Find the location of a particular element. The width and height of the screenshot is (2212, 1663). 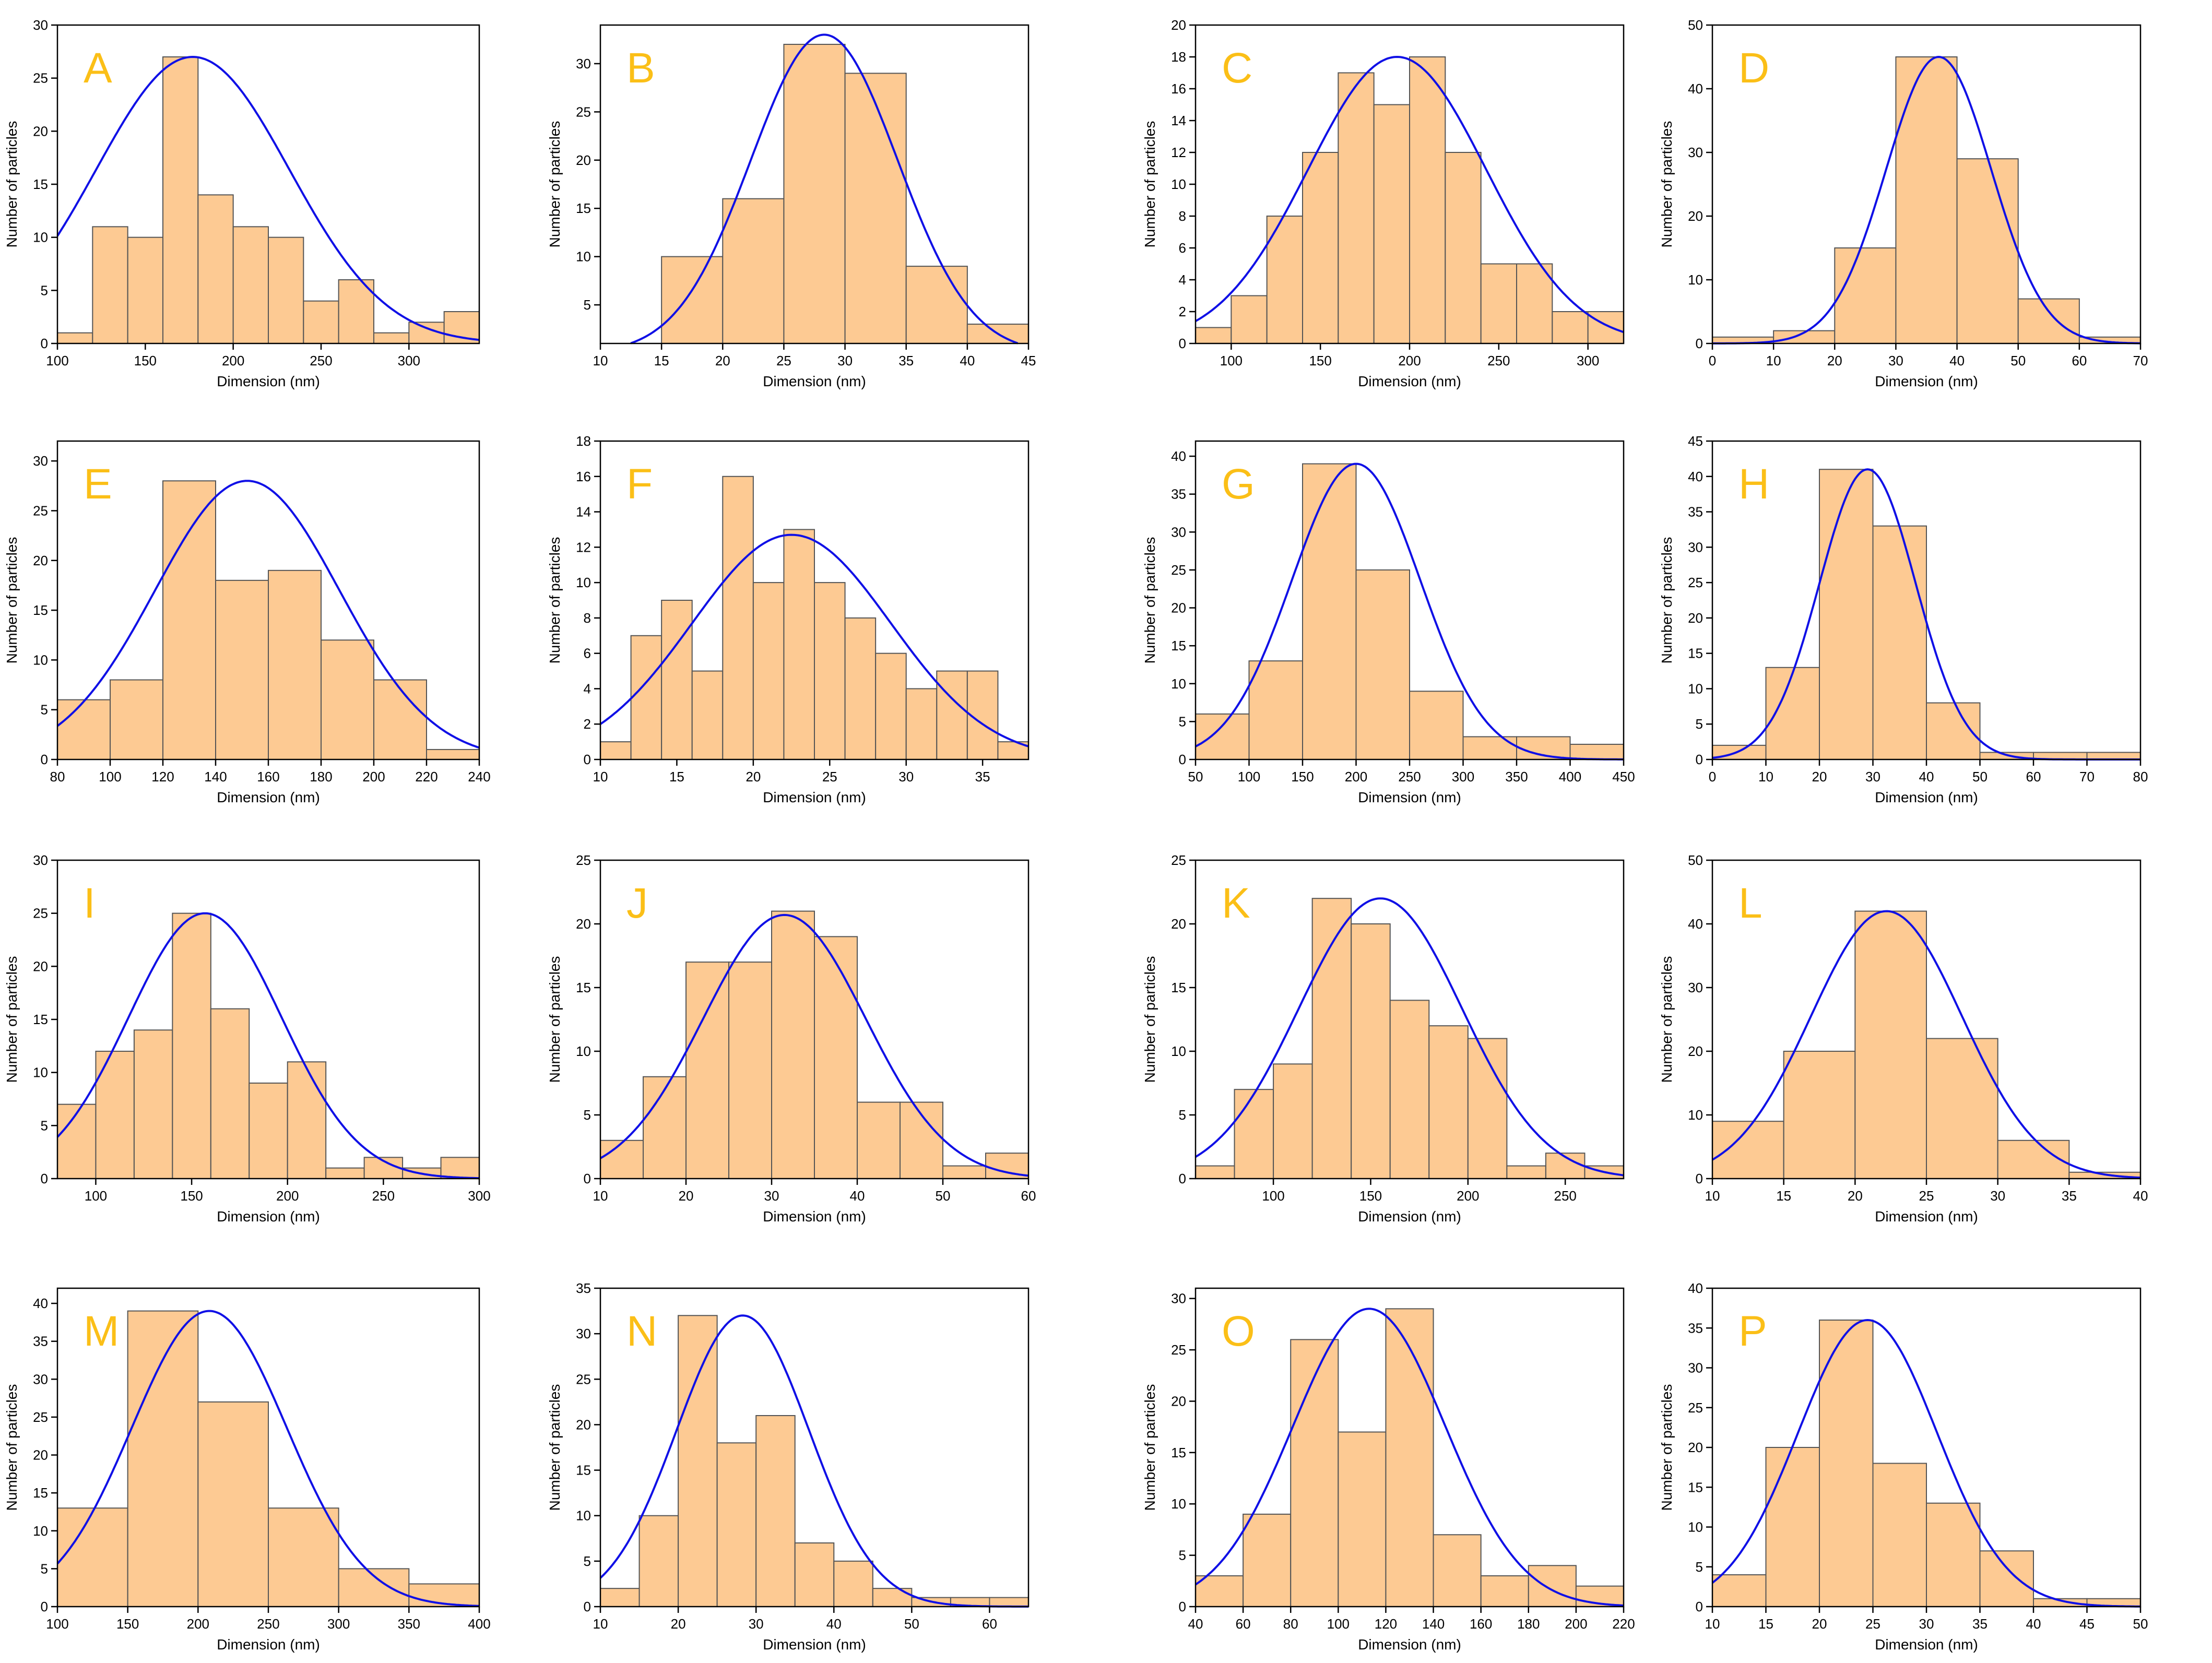

ytick-label-k-10: 10 is located at coordinates (1178, 1051).